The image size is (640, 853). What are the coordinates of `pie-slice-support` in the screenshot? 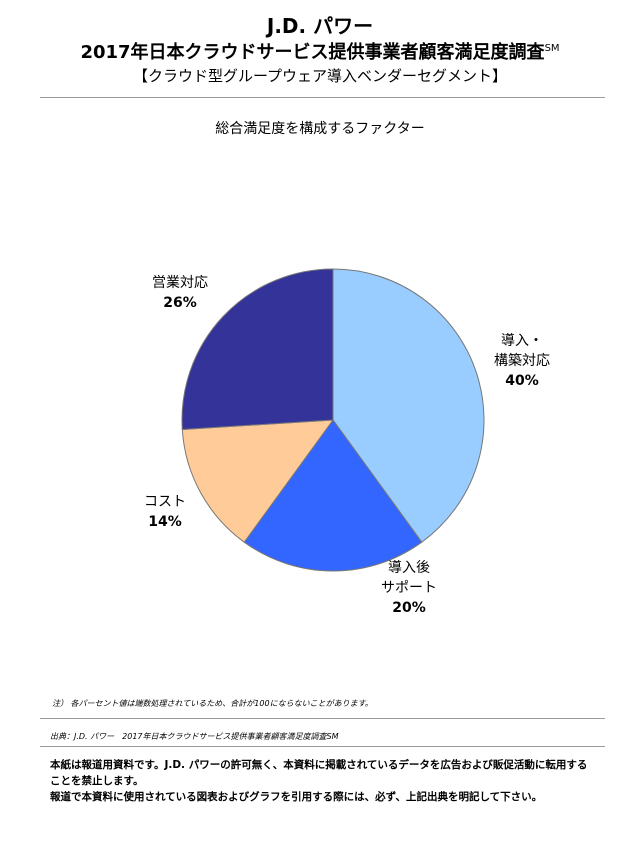 It's located at (333, 495).